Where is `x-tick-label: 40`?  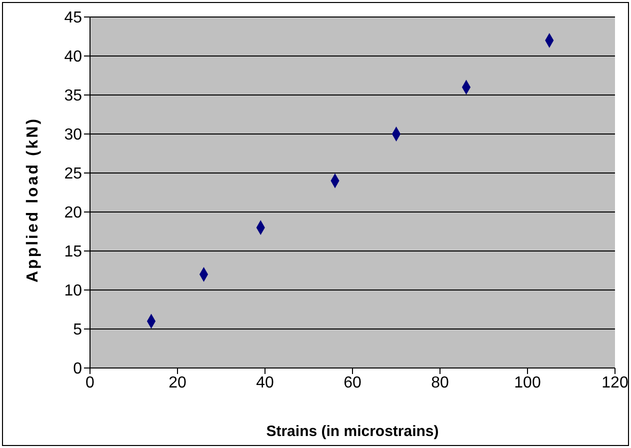 x-tick-label: 40 is located at coordinates (265, 383).